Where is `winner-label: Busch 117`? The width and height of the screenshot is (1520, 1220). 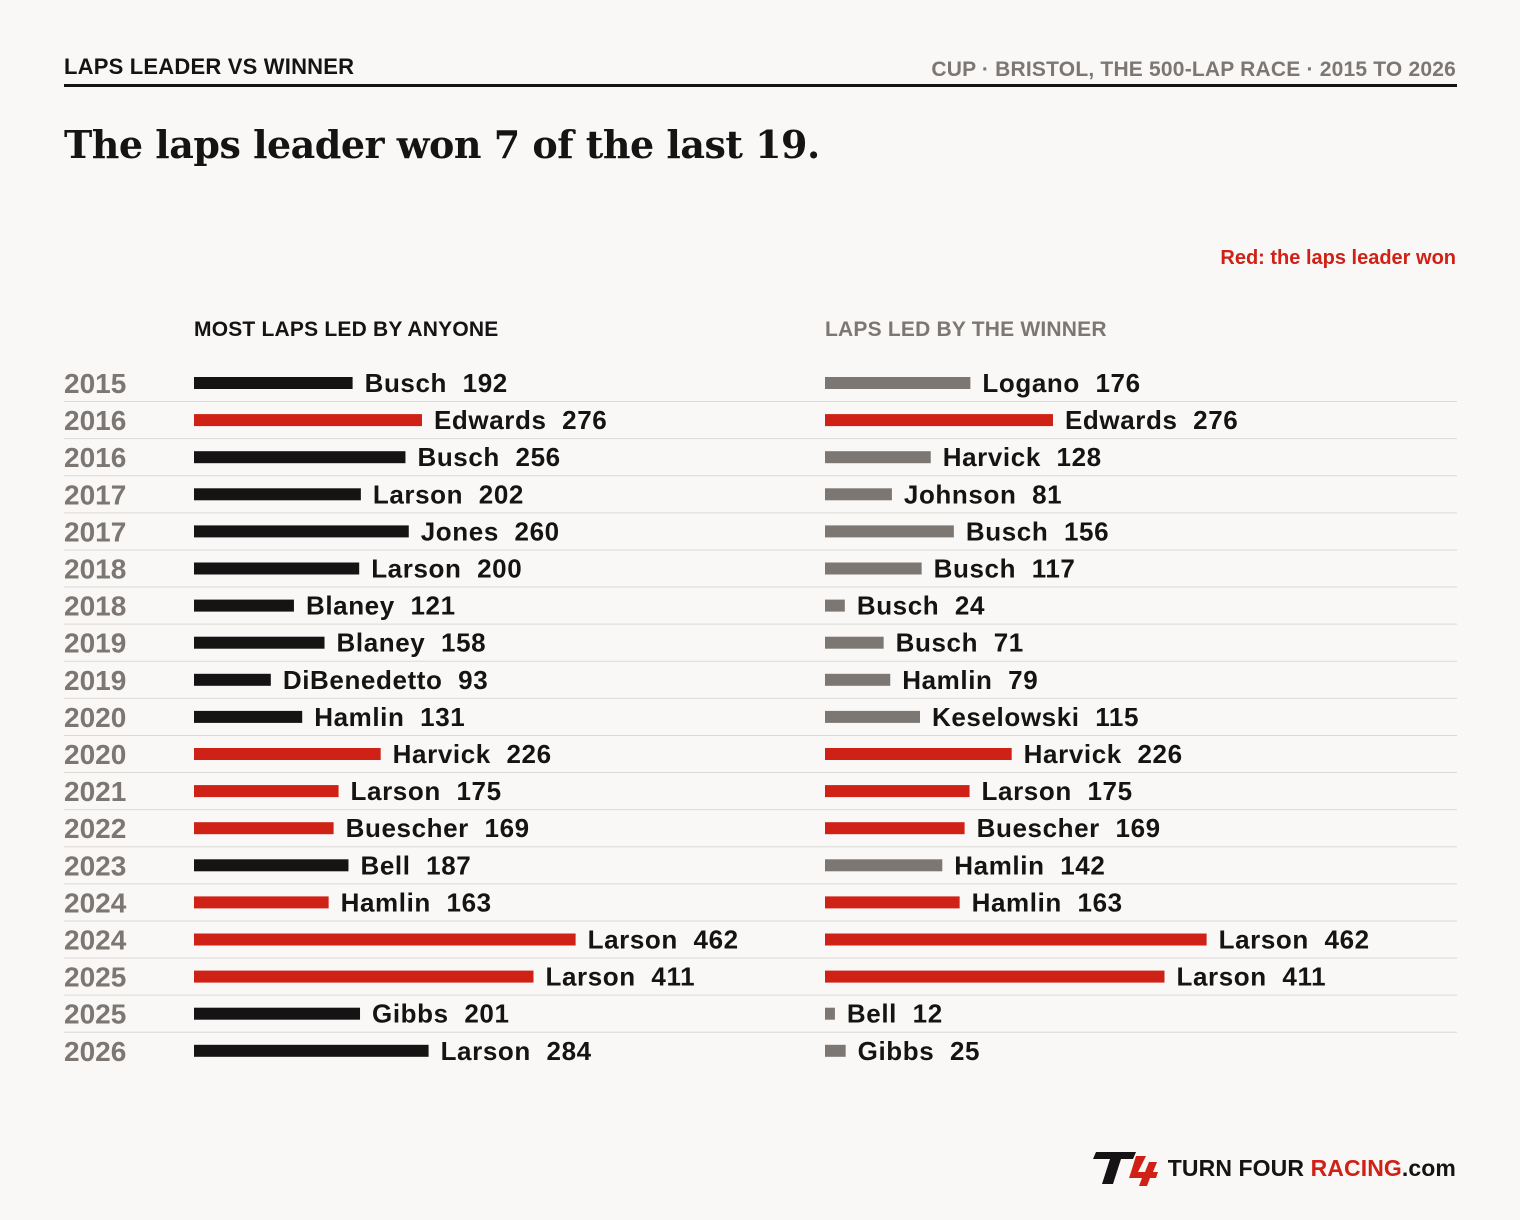 winner-label: Busch 117 is located at coordinates (1005, 569).